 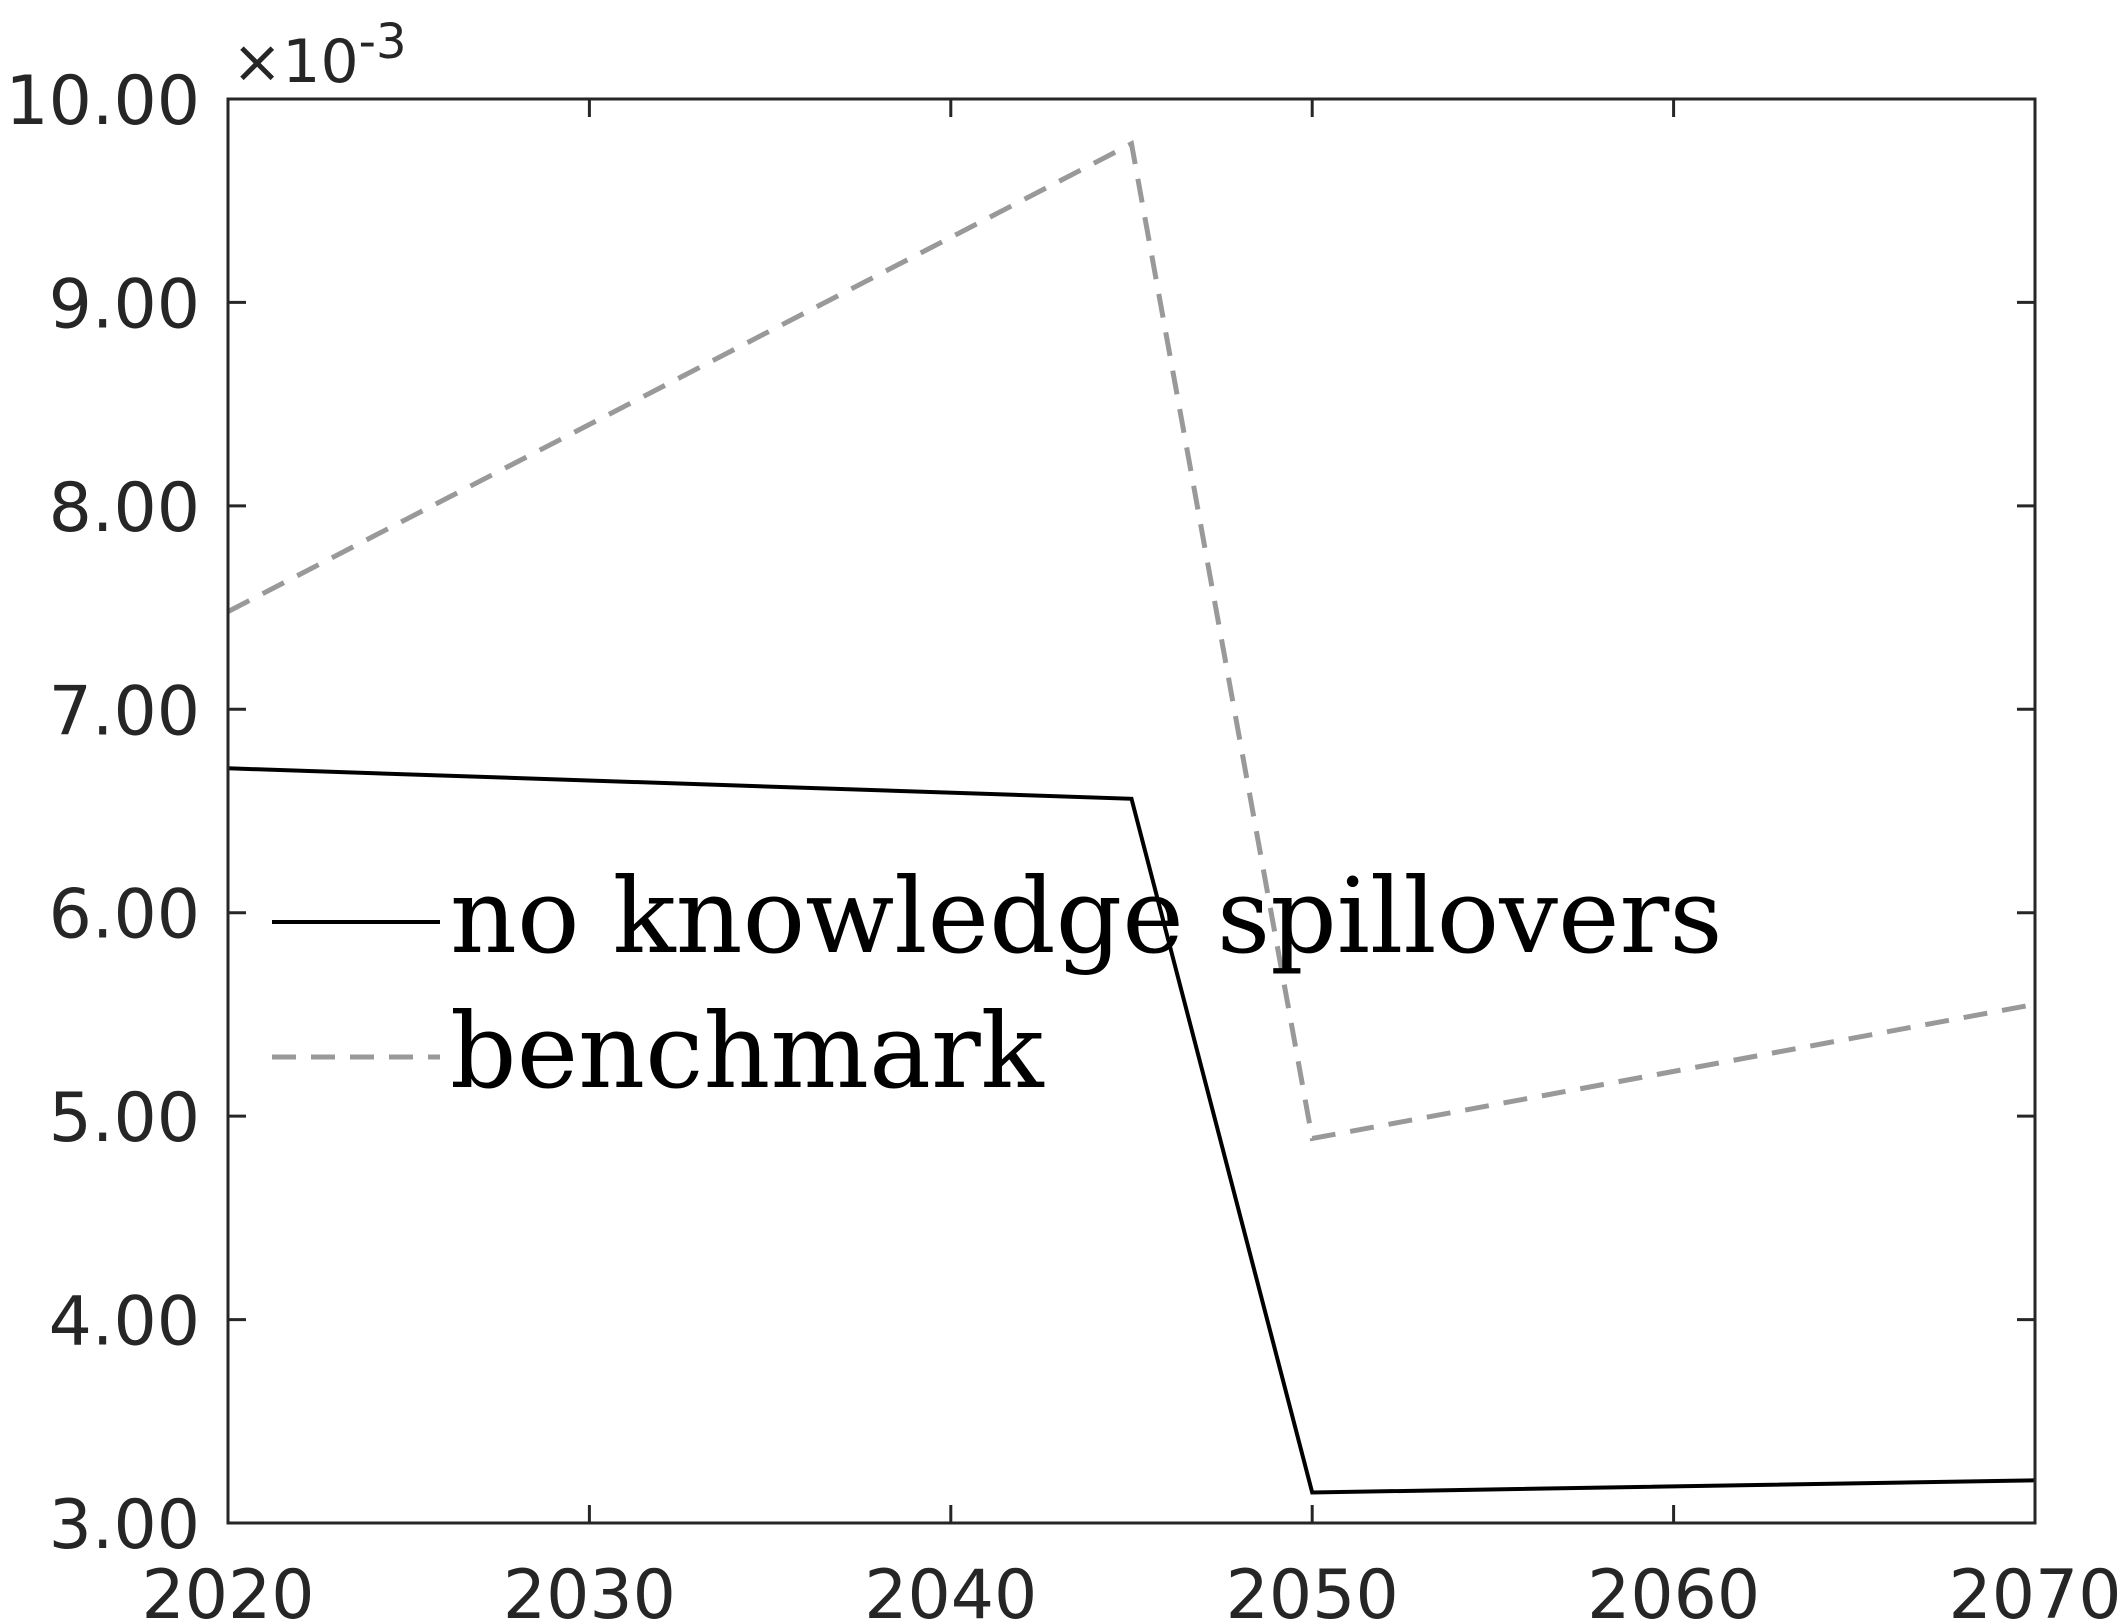 I want to click on y-tick-label-7: 10.00, so click(x=102, y=101).